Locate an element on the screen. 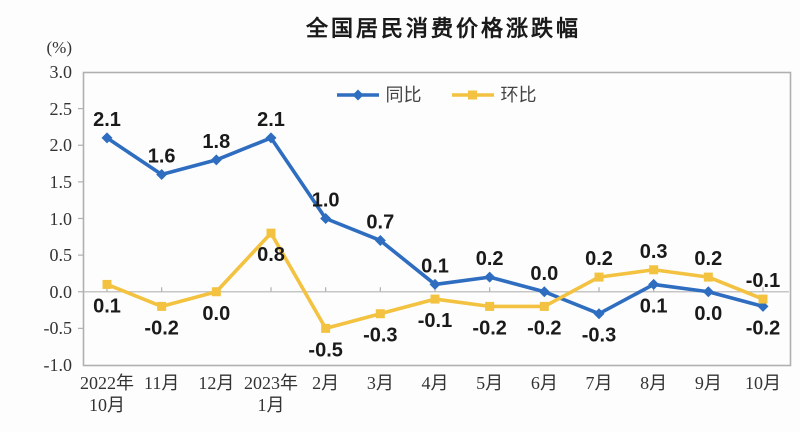 The image size is (800, 432). y-tick-label: 0.0 is located at coordinates (61, 291).